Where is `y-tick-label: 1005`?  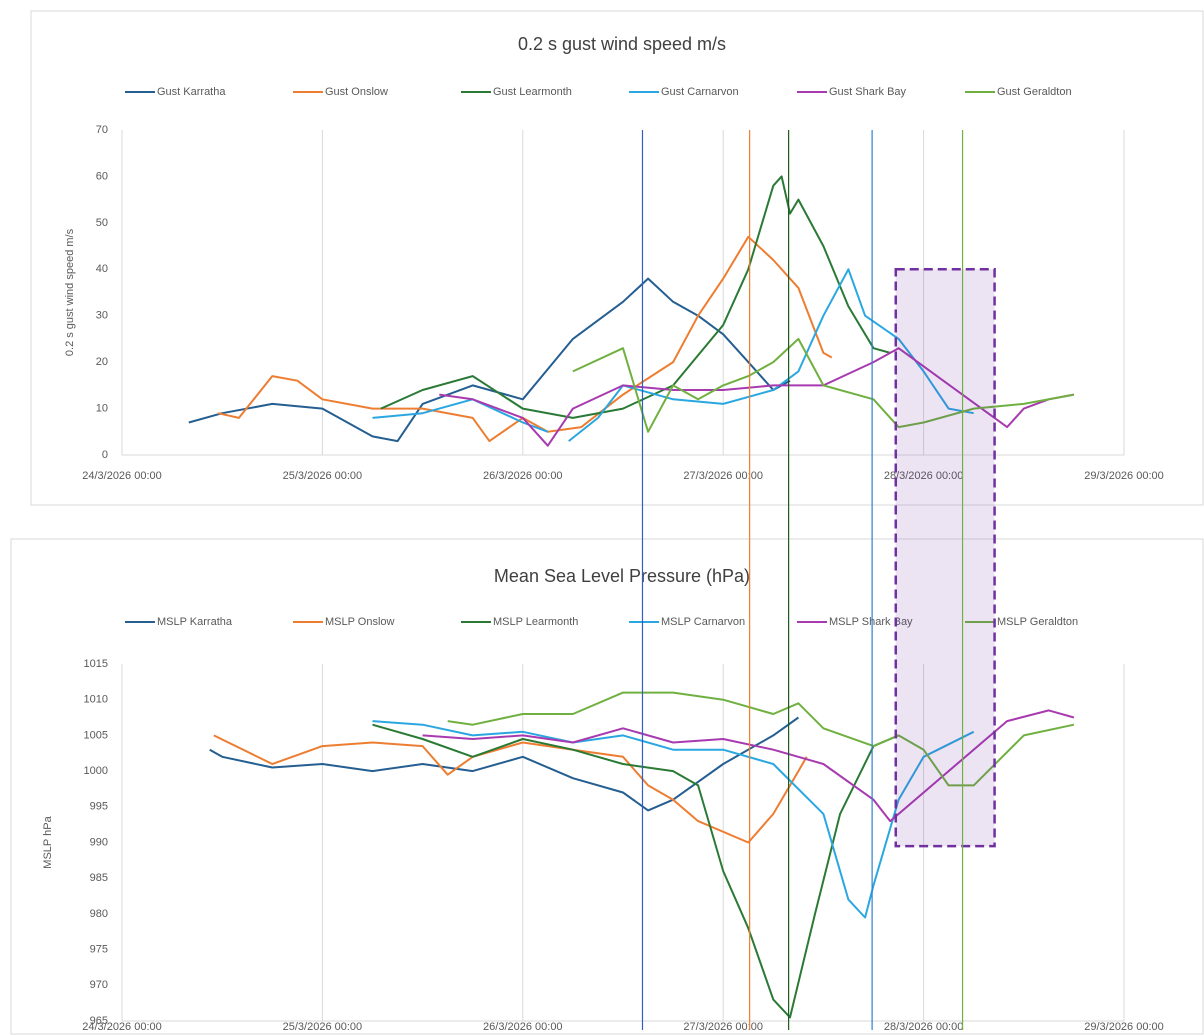
y-tick-label: 1005 is located at coordinates (96, 735).